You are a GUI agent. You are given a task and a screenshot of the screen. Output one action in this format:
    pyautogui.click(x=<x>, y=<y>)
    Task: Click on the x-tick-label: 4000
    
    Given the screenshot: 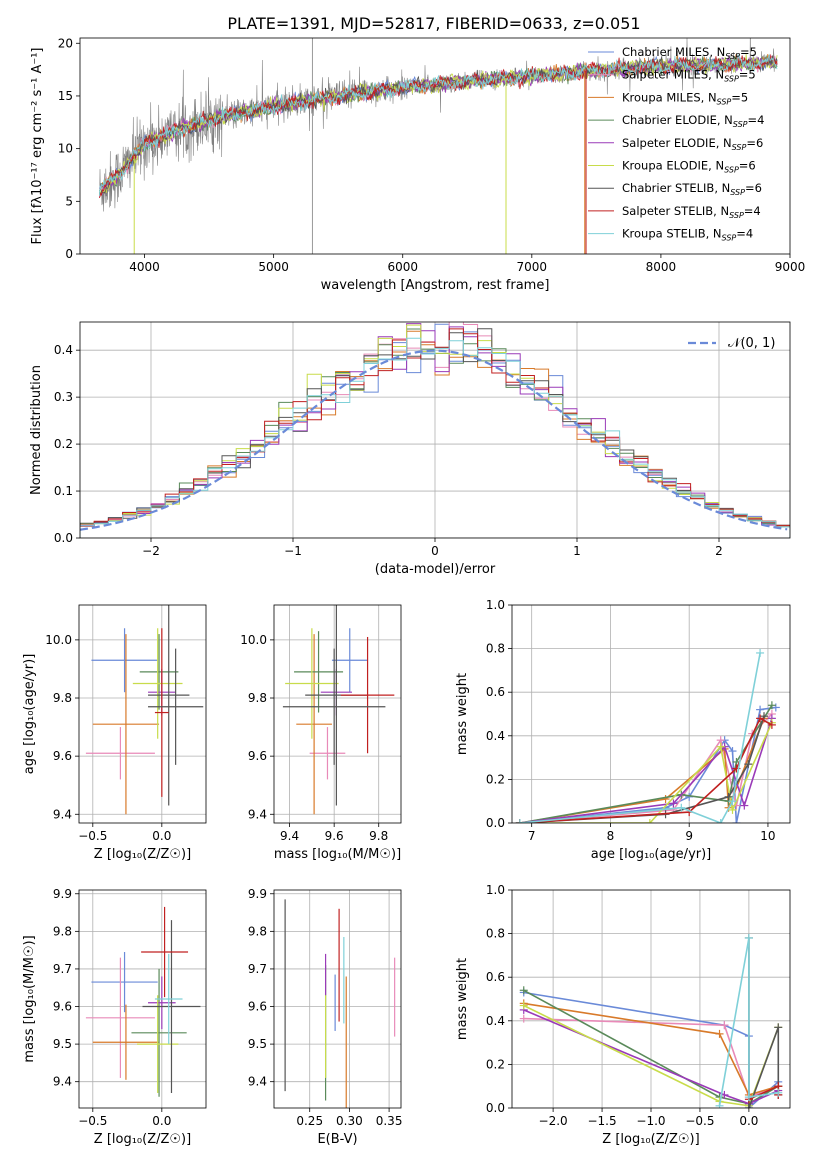 What is the action you would take?
    pyautogui.click(x=144, y=267)
    